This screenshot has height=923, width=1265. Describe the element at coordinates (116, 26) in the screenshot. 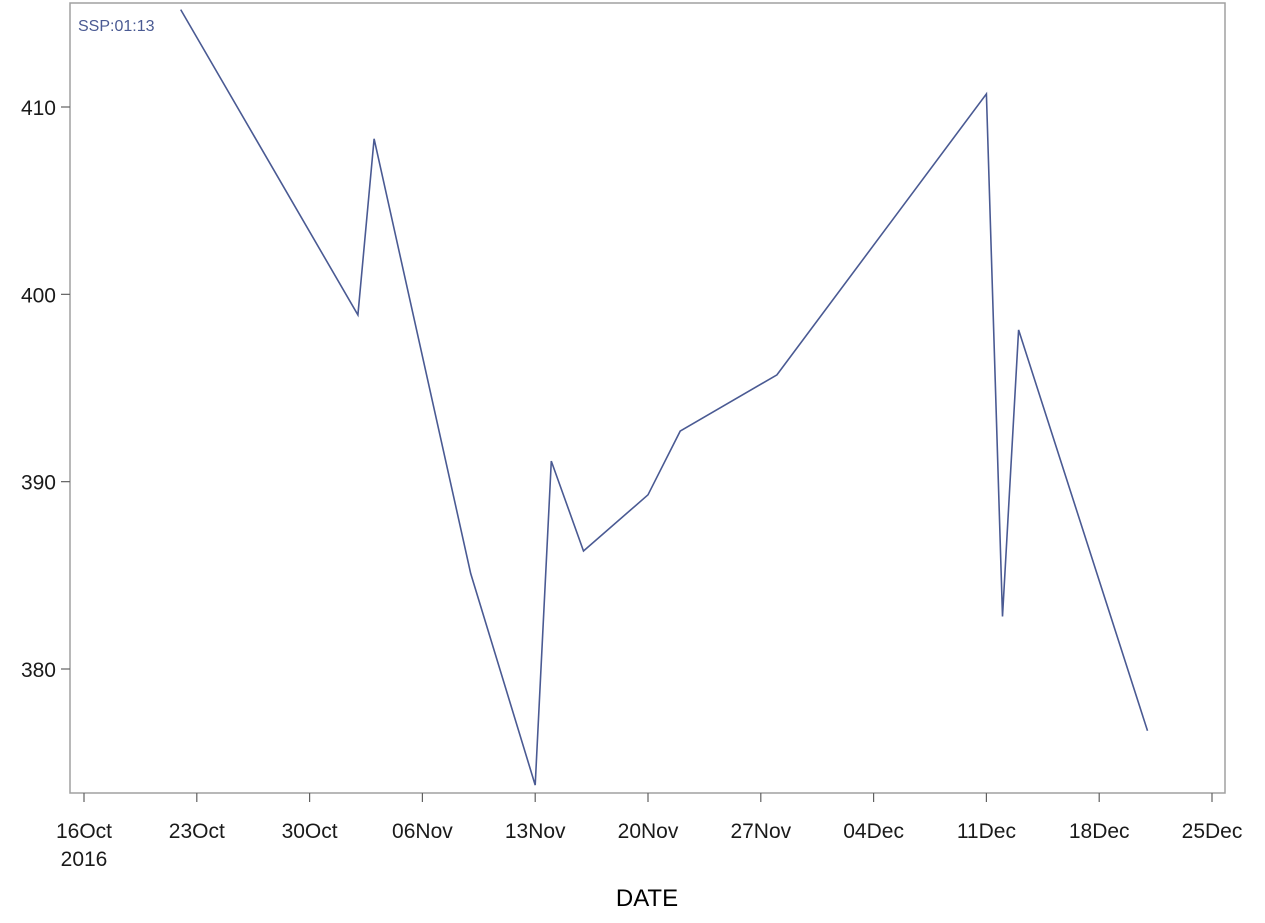

I see `inset-label: SSP:01:13` at that location.